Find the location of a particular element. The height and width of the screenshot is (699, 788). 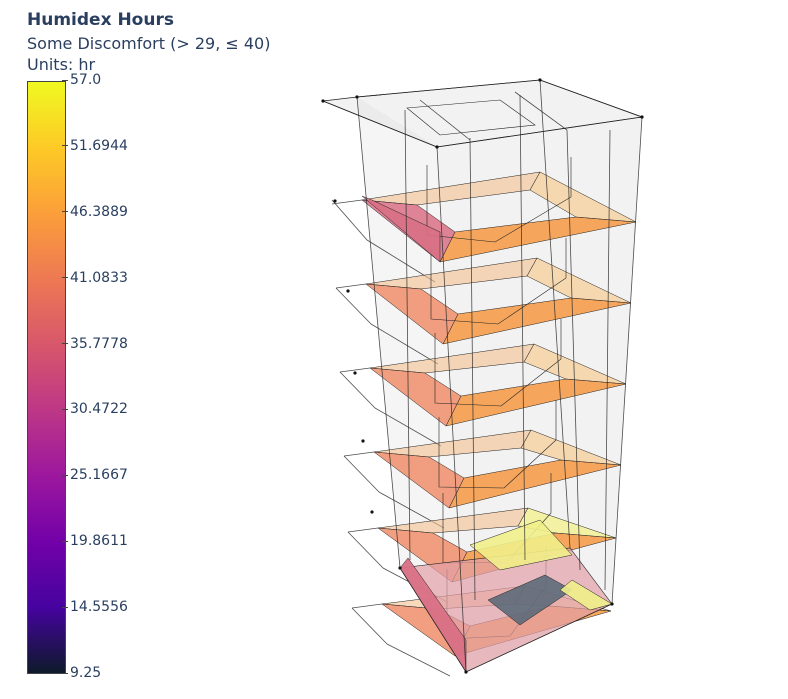

floor-edge-yellow is located at coordinates (586, 595).